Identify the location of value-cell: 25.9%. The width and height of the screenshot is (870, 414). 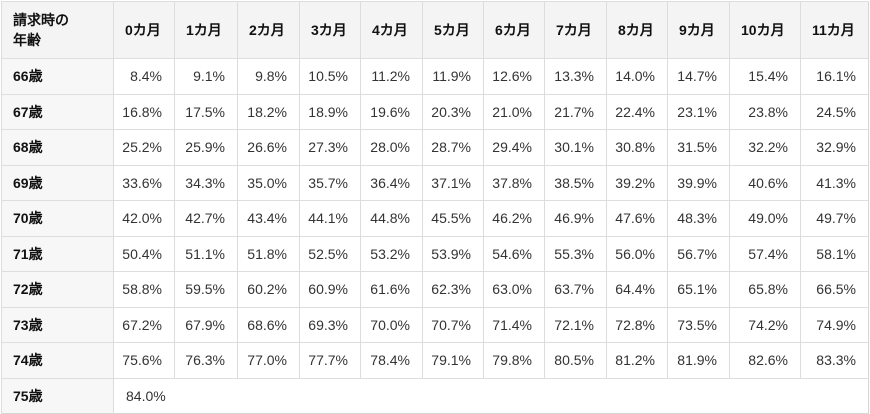
(206, 147).